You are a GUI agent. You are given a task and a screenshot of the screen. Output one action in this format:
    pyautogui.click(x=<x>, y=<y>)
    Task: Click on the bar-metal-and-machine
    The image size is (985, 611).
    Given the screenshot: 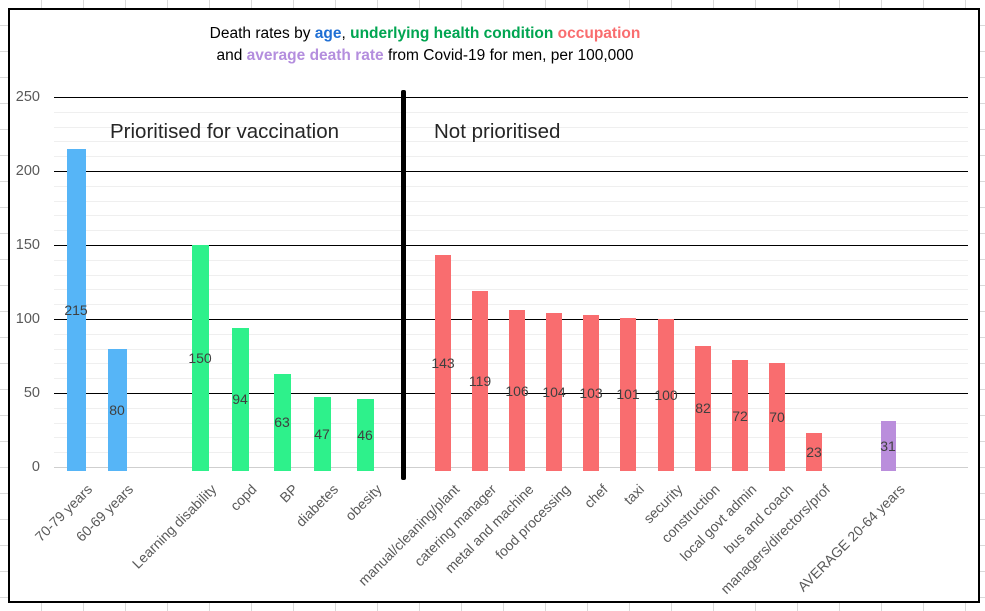 What is the action you would take?
    pyautogui.click(x=517, y=390)
    